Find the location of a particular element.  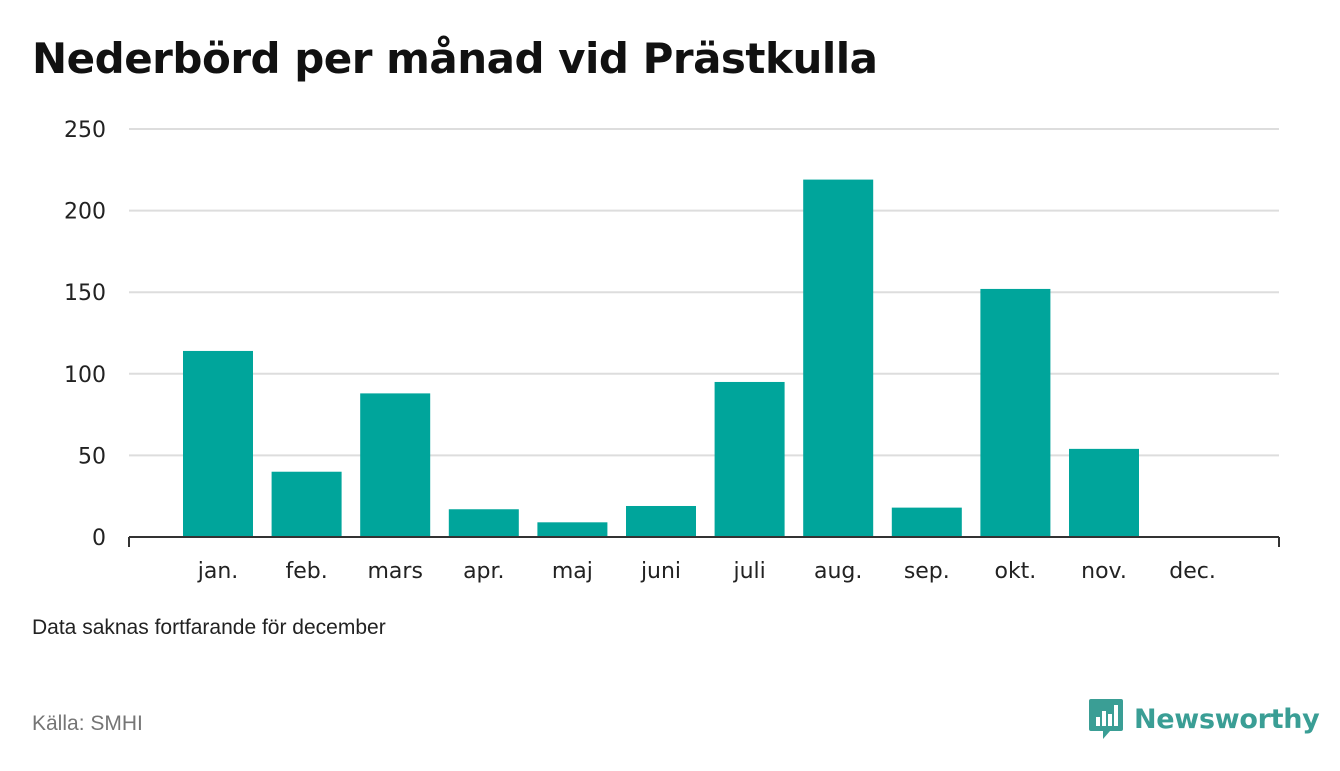

newsworthy-logo-icon is located at coordinates (1106, 719).